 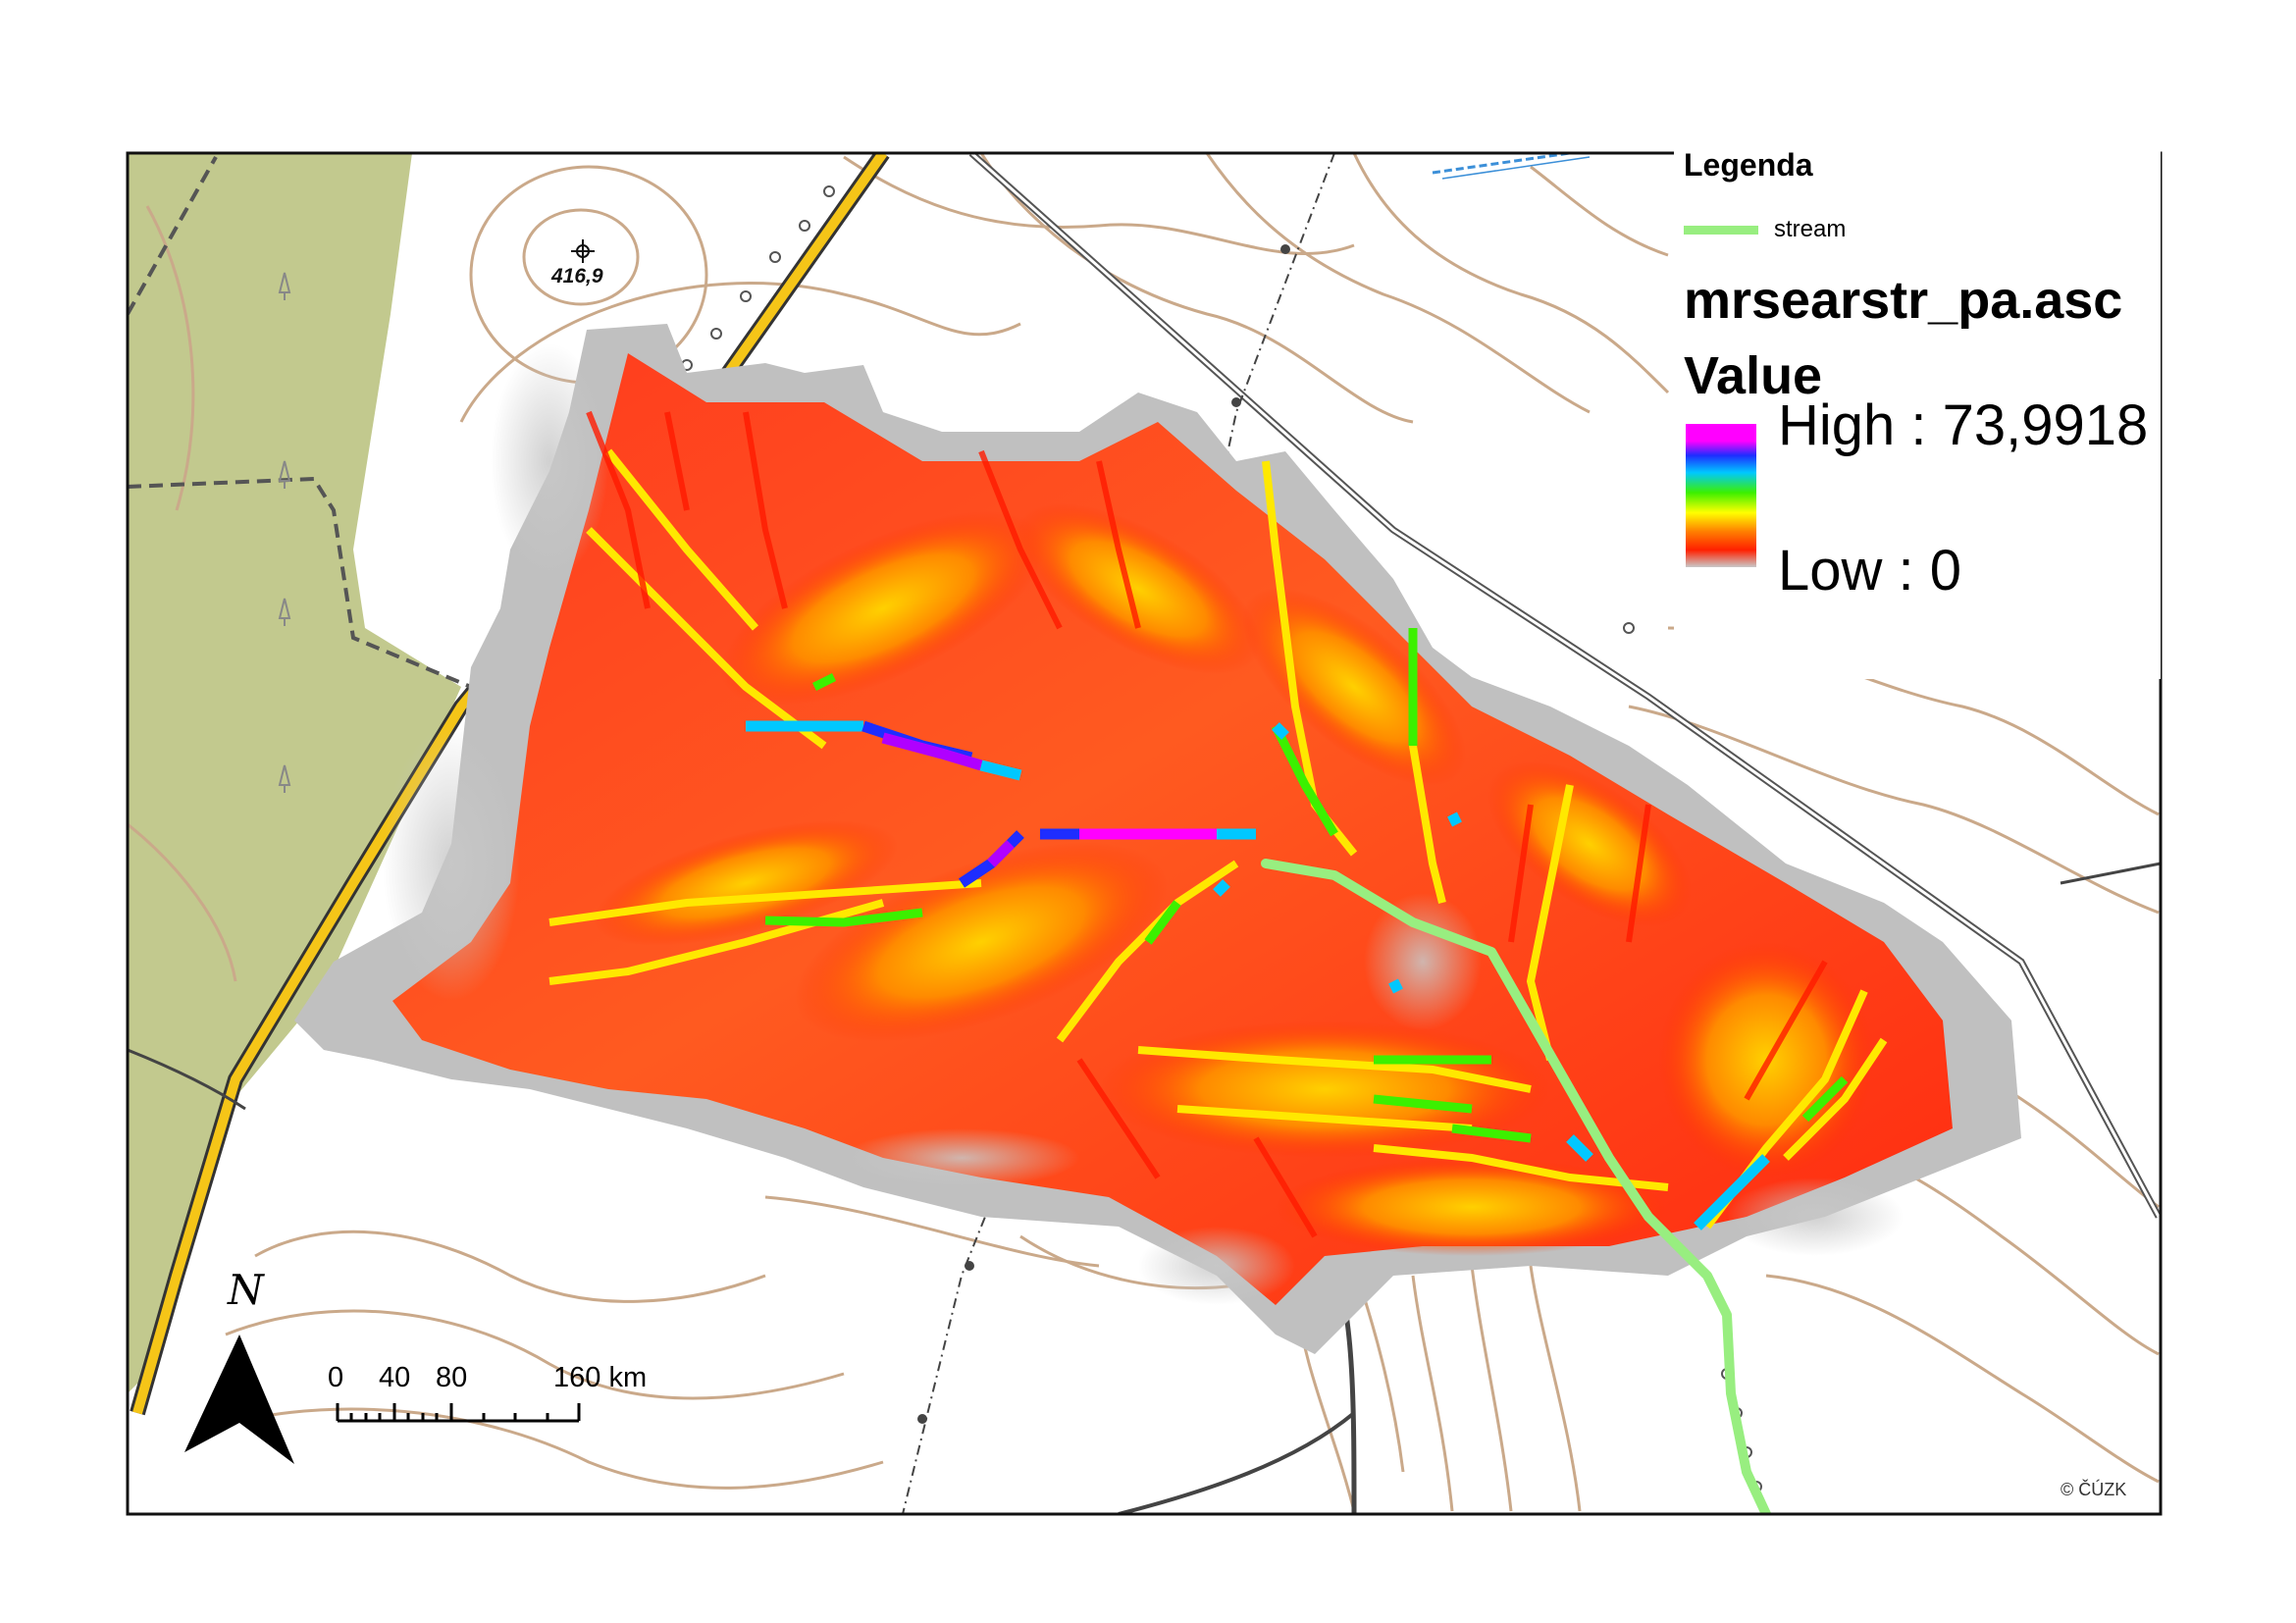 I want to click on scale-label-80: 80, so click(x=452, y=1377).